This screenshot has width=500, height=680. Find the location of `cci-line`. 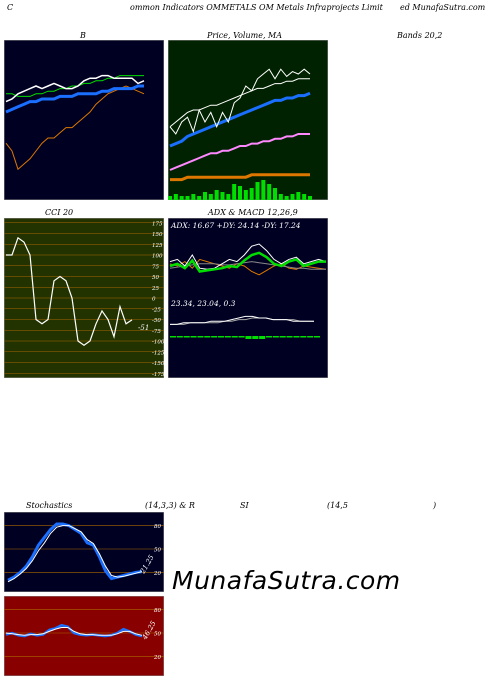

cci-line is located at coordinates (69, 291).